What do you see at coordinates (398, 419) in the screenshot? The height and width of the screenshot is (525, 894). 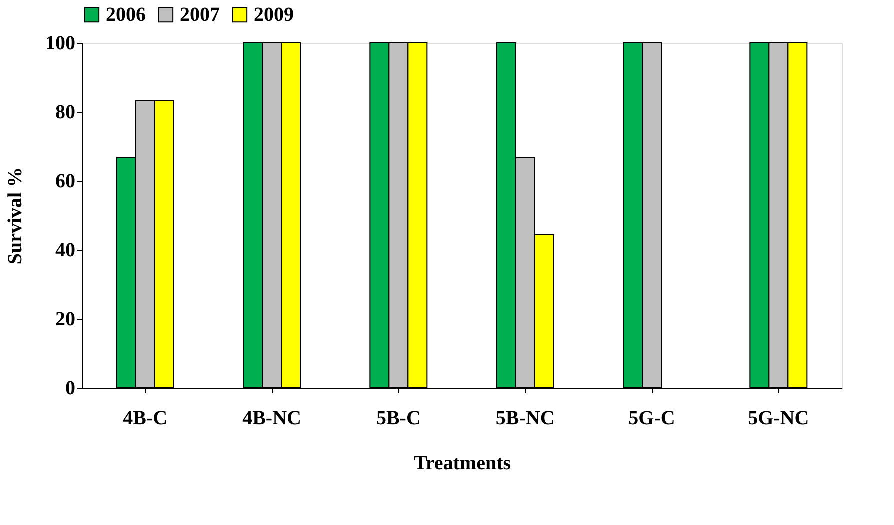 I see `x-tick-label: 5B-C` at bounding box center [398, 419].